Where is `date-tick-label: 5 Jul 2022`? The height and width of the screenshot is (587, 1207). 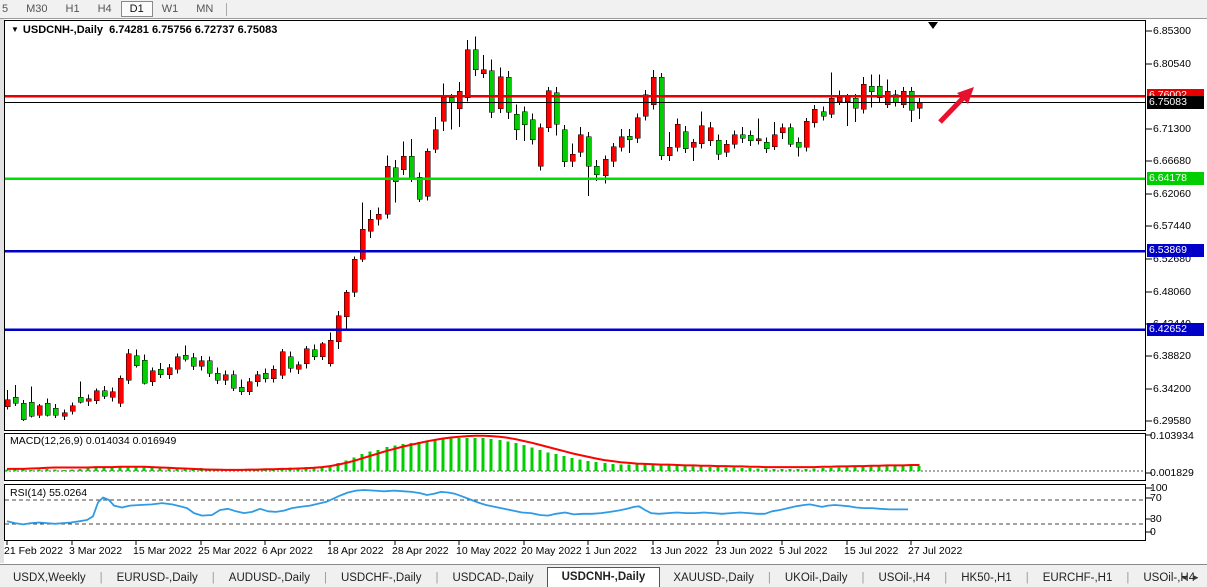 date-tick-label: 5 Jul 2022 is located at coordinates (803, 551).